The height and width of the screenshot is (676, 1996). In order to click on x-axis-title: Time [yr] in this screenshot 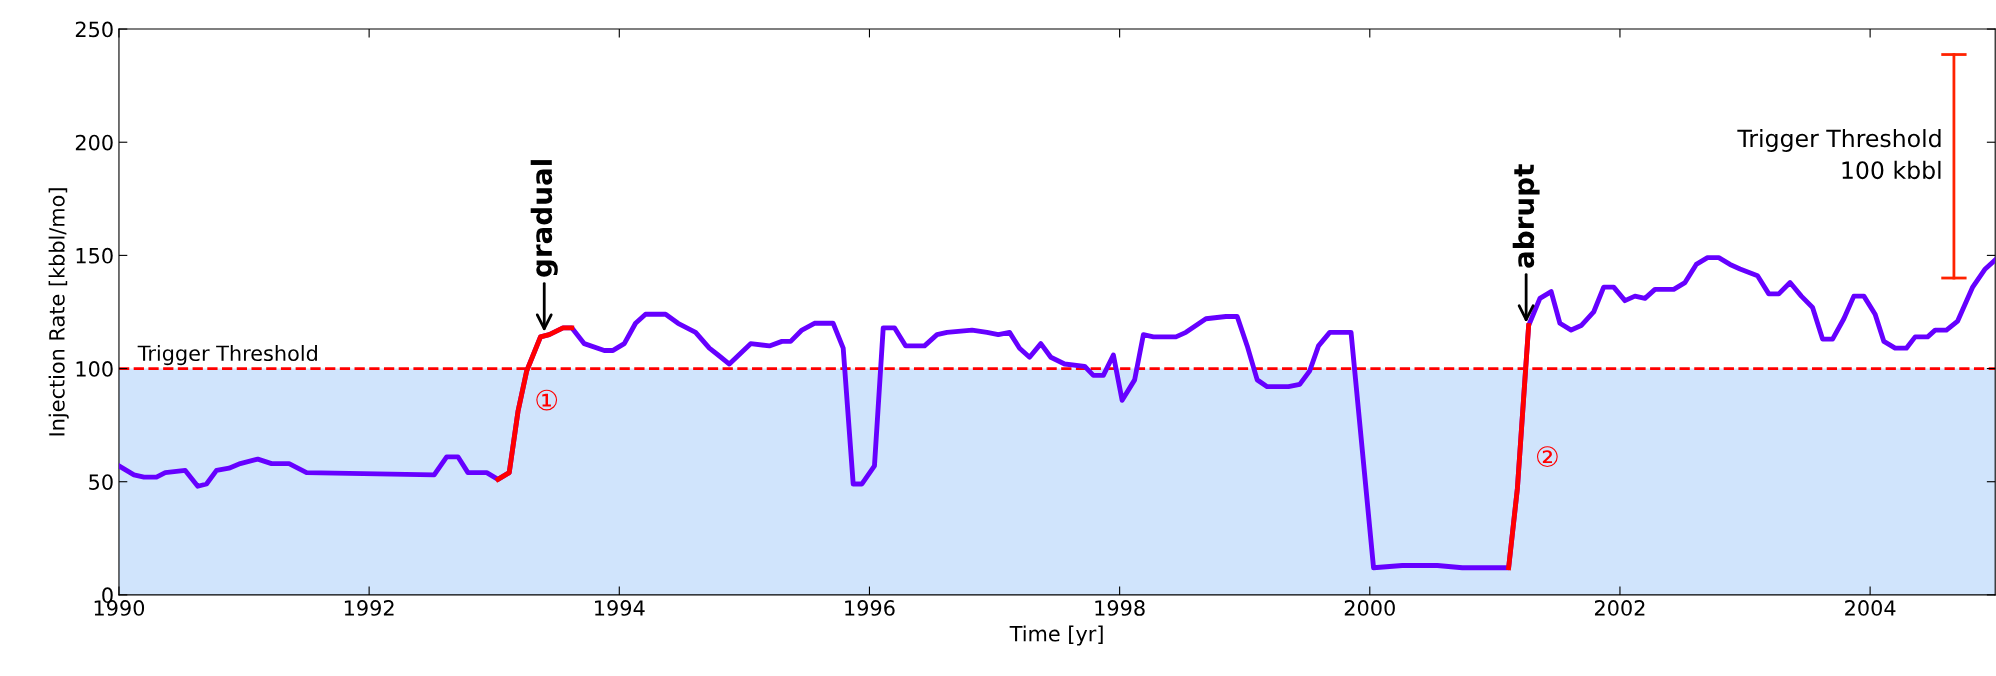, I will do `click(1056, 635)`.